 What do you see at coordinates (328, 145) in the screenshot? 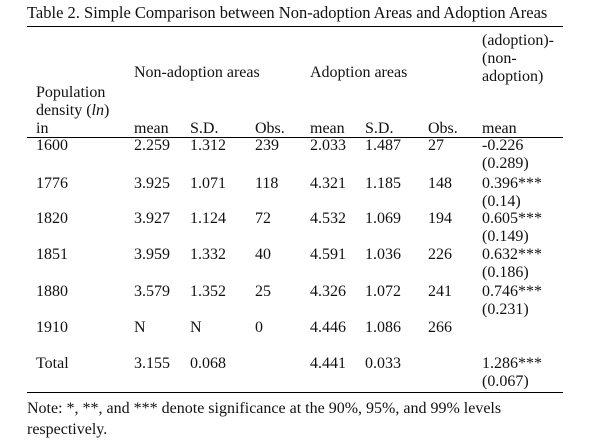
I see `cell-a-mean: 2.033` at bounding box center [328, 145].